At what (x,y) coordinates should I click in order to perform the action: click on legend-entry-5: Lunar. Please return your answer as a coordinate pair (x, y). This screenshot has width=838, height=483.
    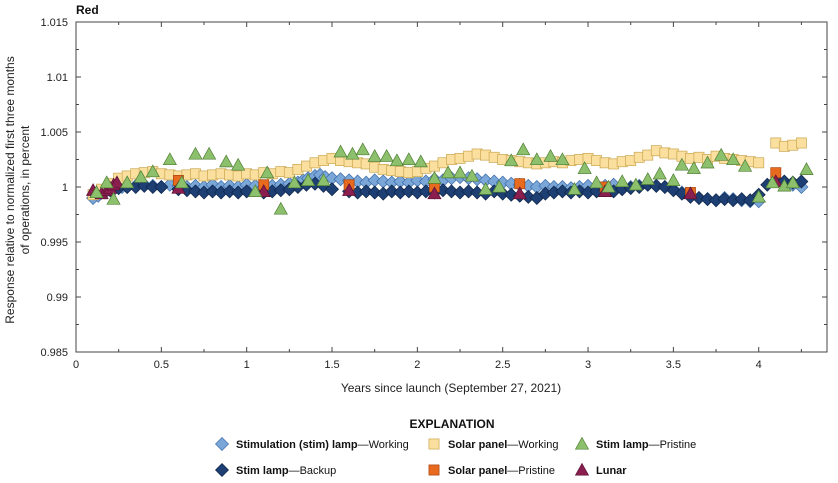
    Looking at the image, I should click on (611, 471).